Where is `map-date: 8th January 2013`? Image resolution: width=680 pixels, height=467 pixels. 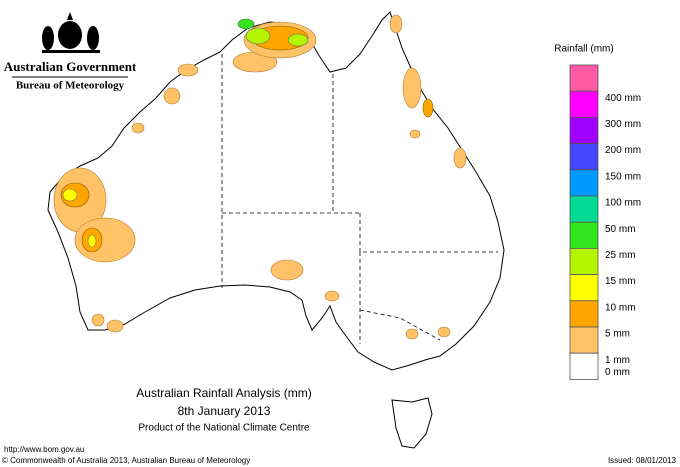 map-date: 8th January 2013 is located at coordinates (224, 411).